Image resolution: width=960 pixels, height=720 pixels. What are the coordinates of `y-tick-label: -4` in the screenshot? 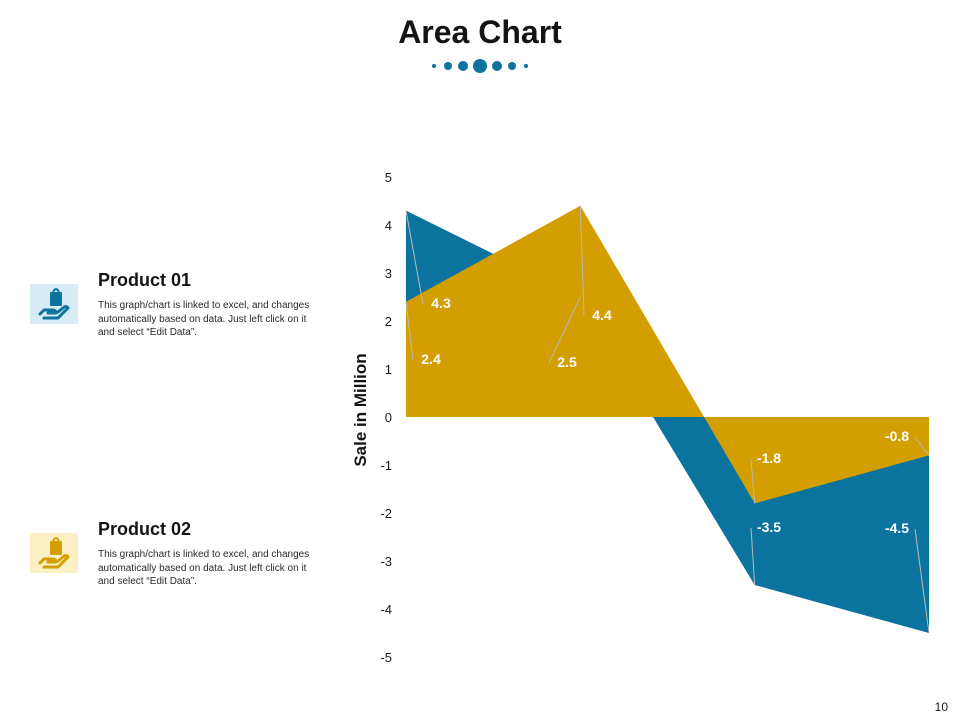 It's located at (386, 609).